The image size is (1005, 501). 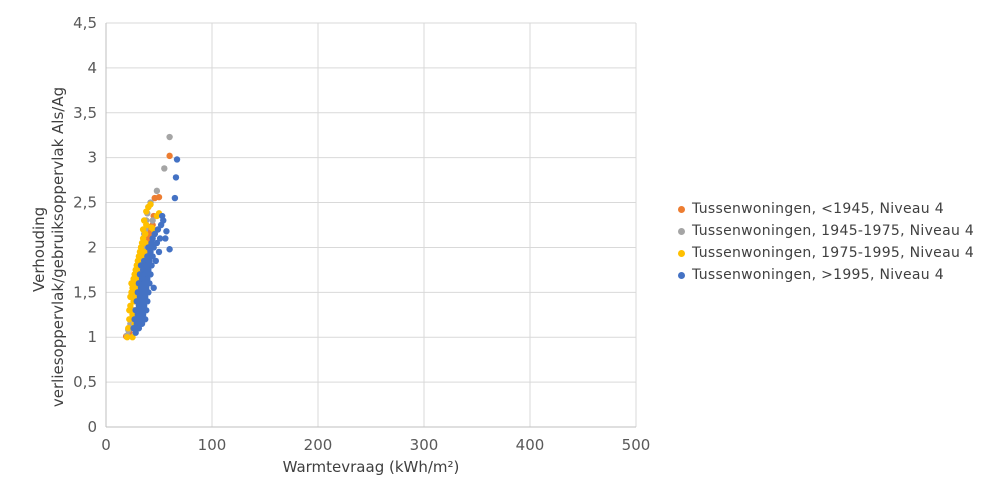 What do you see at coordinates (85, 113) in the screenshot?
I see `y-tick-label: 3,5` at bounding box center [85, 113].